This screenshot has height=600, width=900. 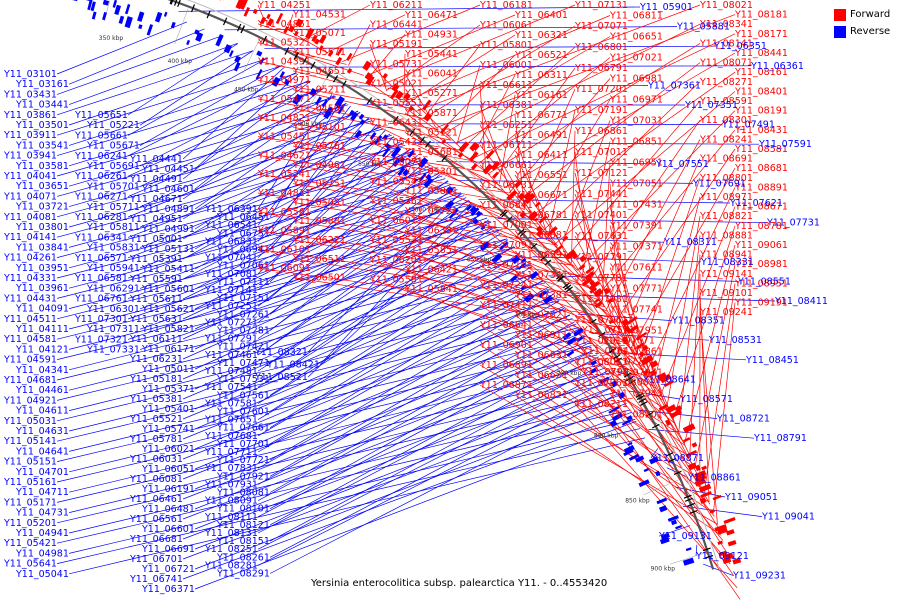 I want to click on forward-gene-label: Y11_06971, so click(x=636, y=100).